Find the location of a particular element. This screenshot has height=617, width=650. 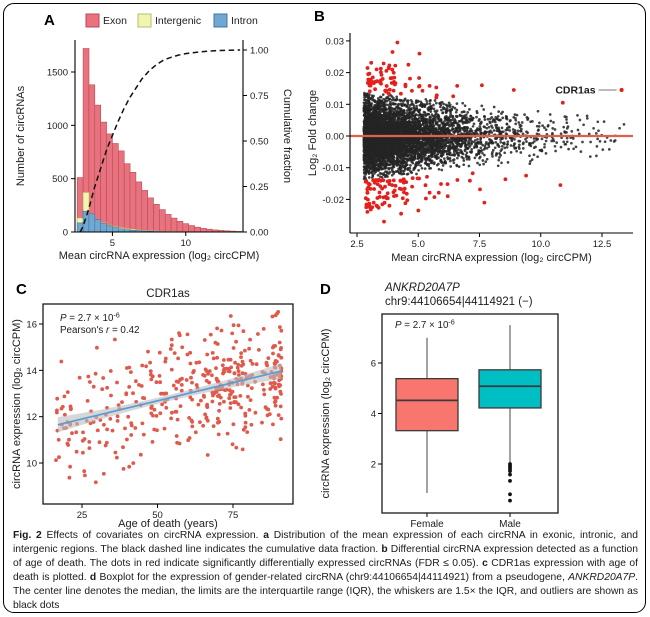

svg-text: 5 is located at coordinates (112, 243).